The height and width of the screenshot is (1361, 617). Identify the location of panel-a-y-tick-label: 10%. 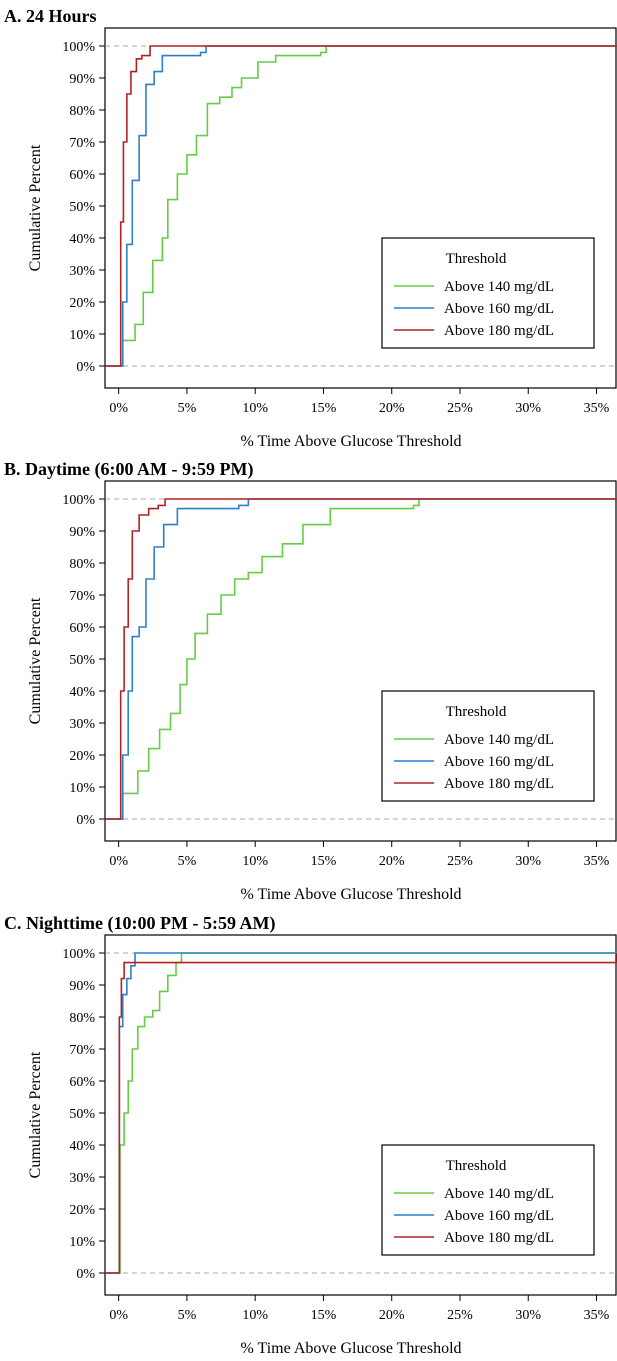
(82, 335).